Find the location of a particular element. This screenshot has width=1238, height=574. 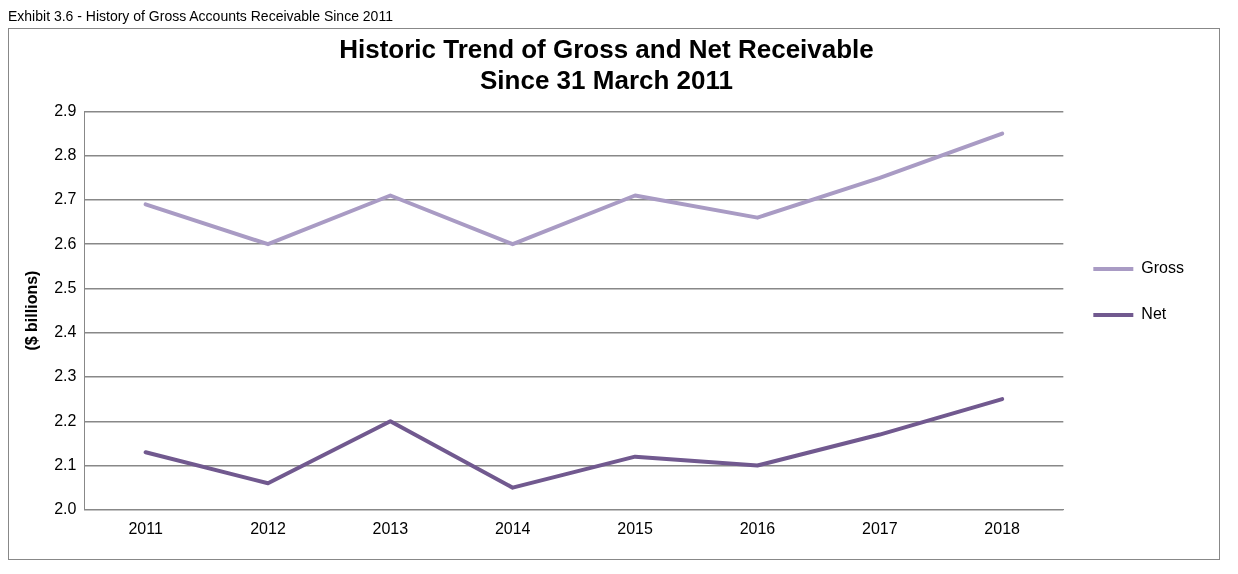

y-axis-title: ($ billions) is located at coordinates (32, 310).